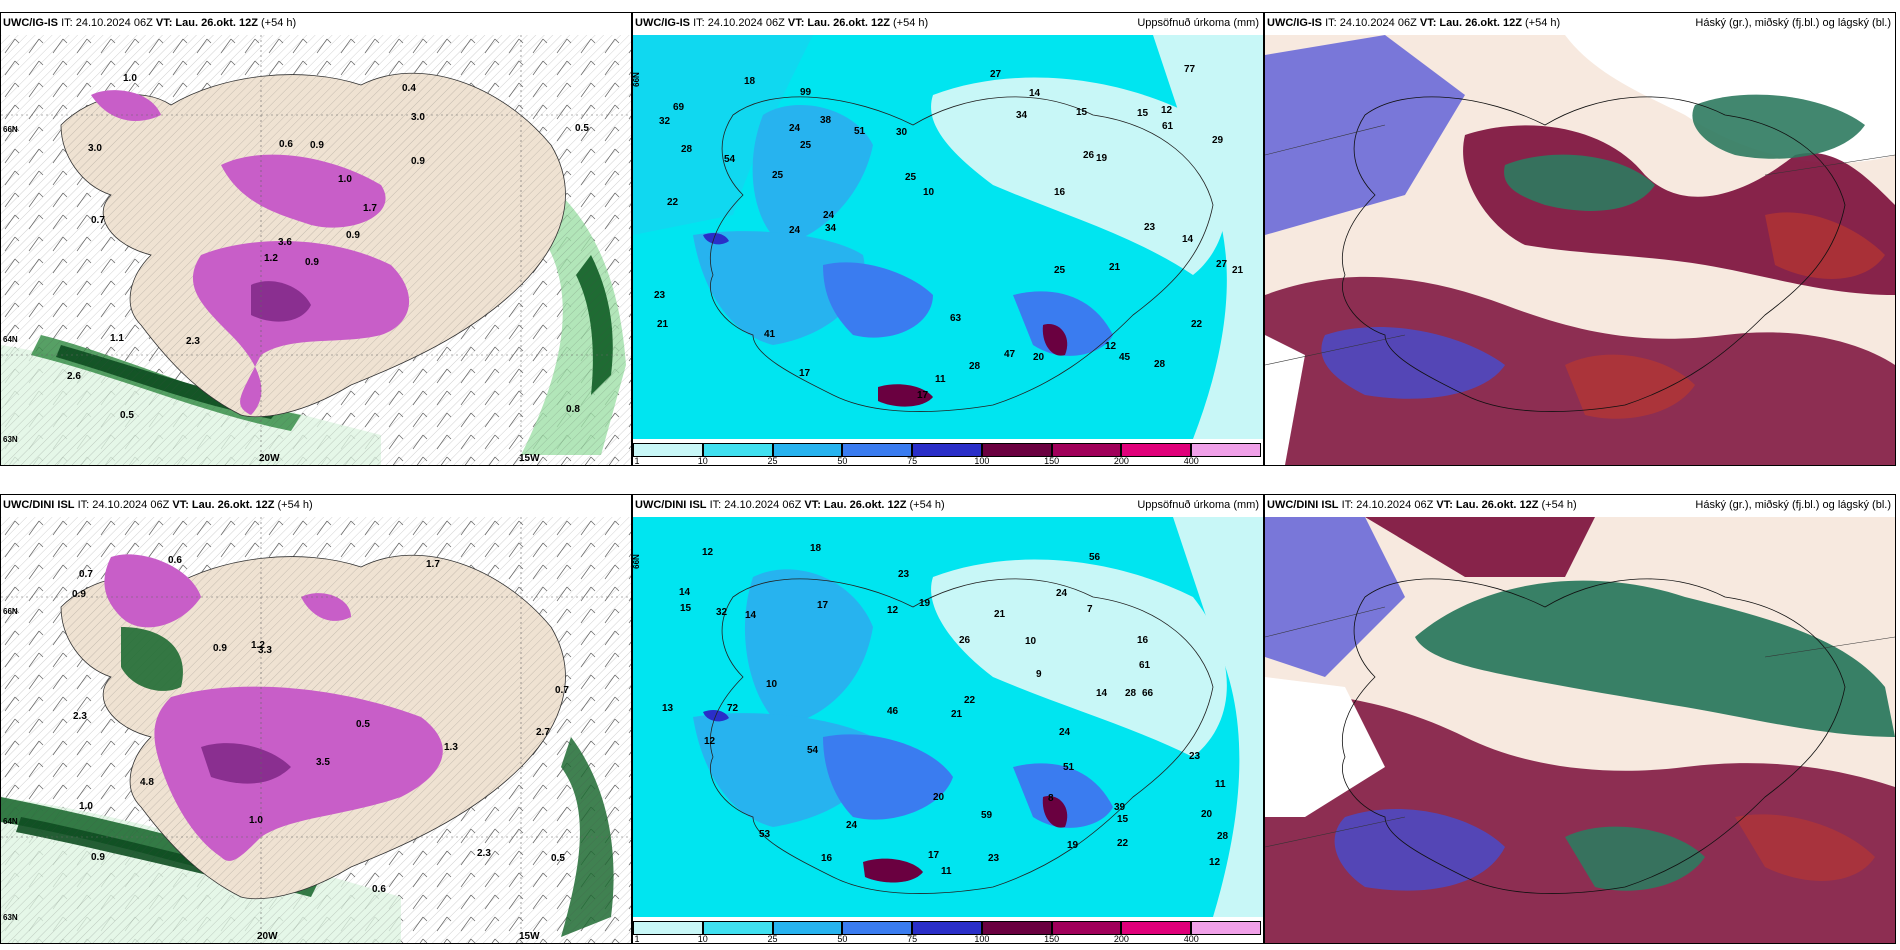 This screenshot has width=1900, height=950. Describe the element at coordinates (1191, 939) in the screenshot. I see `colorbar-tick: 400` at that location.